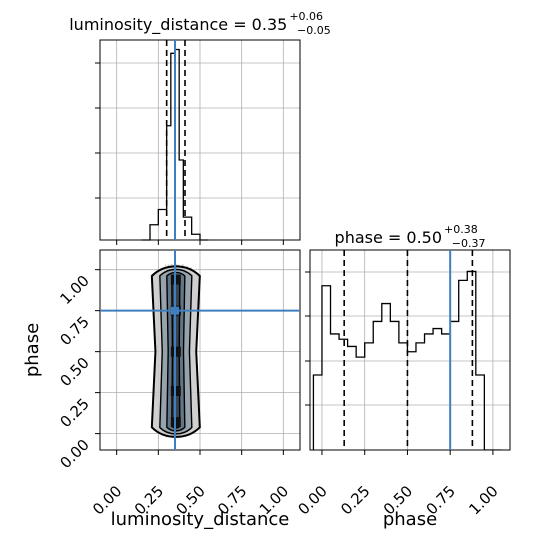 The image size is (550, 550). What do you see at coordinates (314, 30) in the screenshot?
I see `ld-hist-title-sub: −0.05` at bounding box center [314, 30].